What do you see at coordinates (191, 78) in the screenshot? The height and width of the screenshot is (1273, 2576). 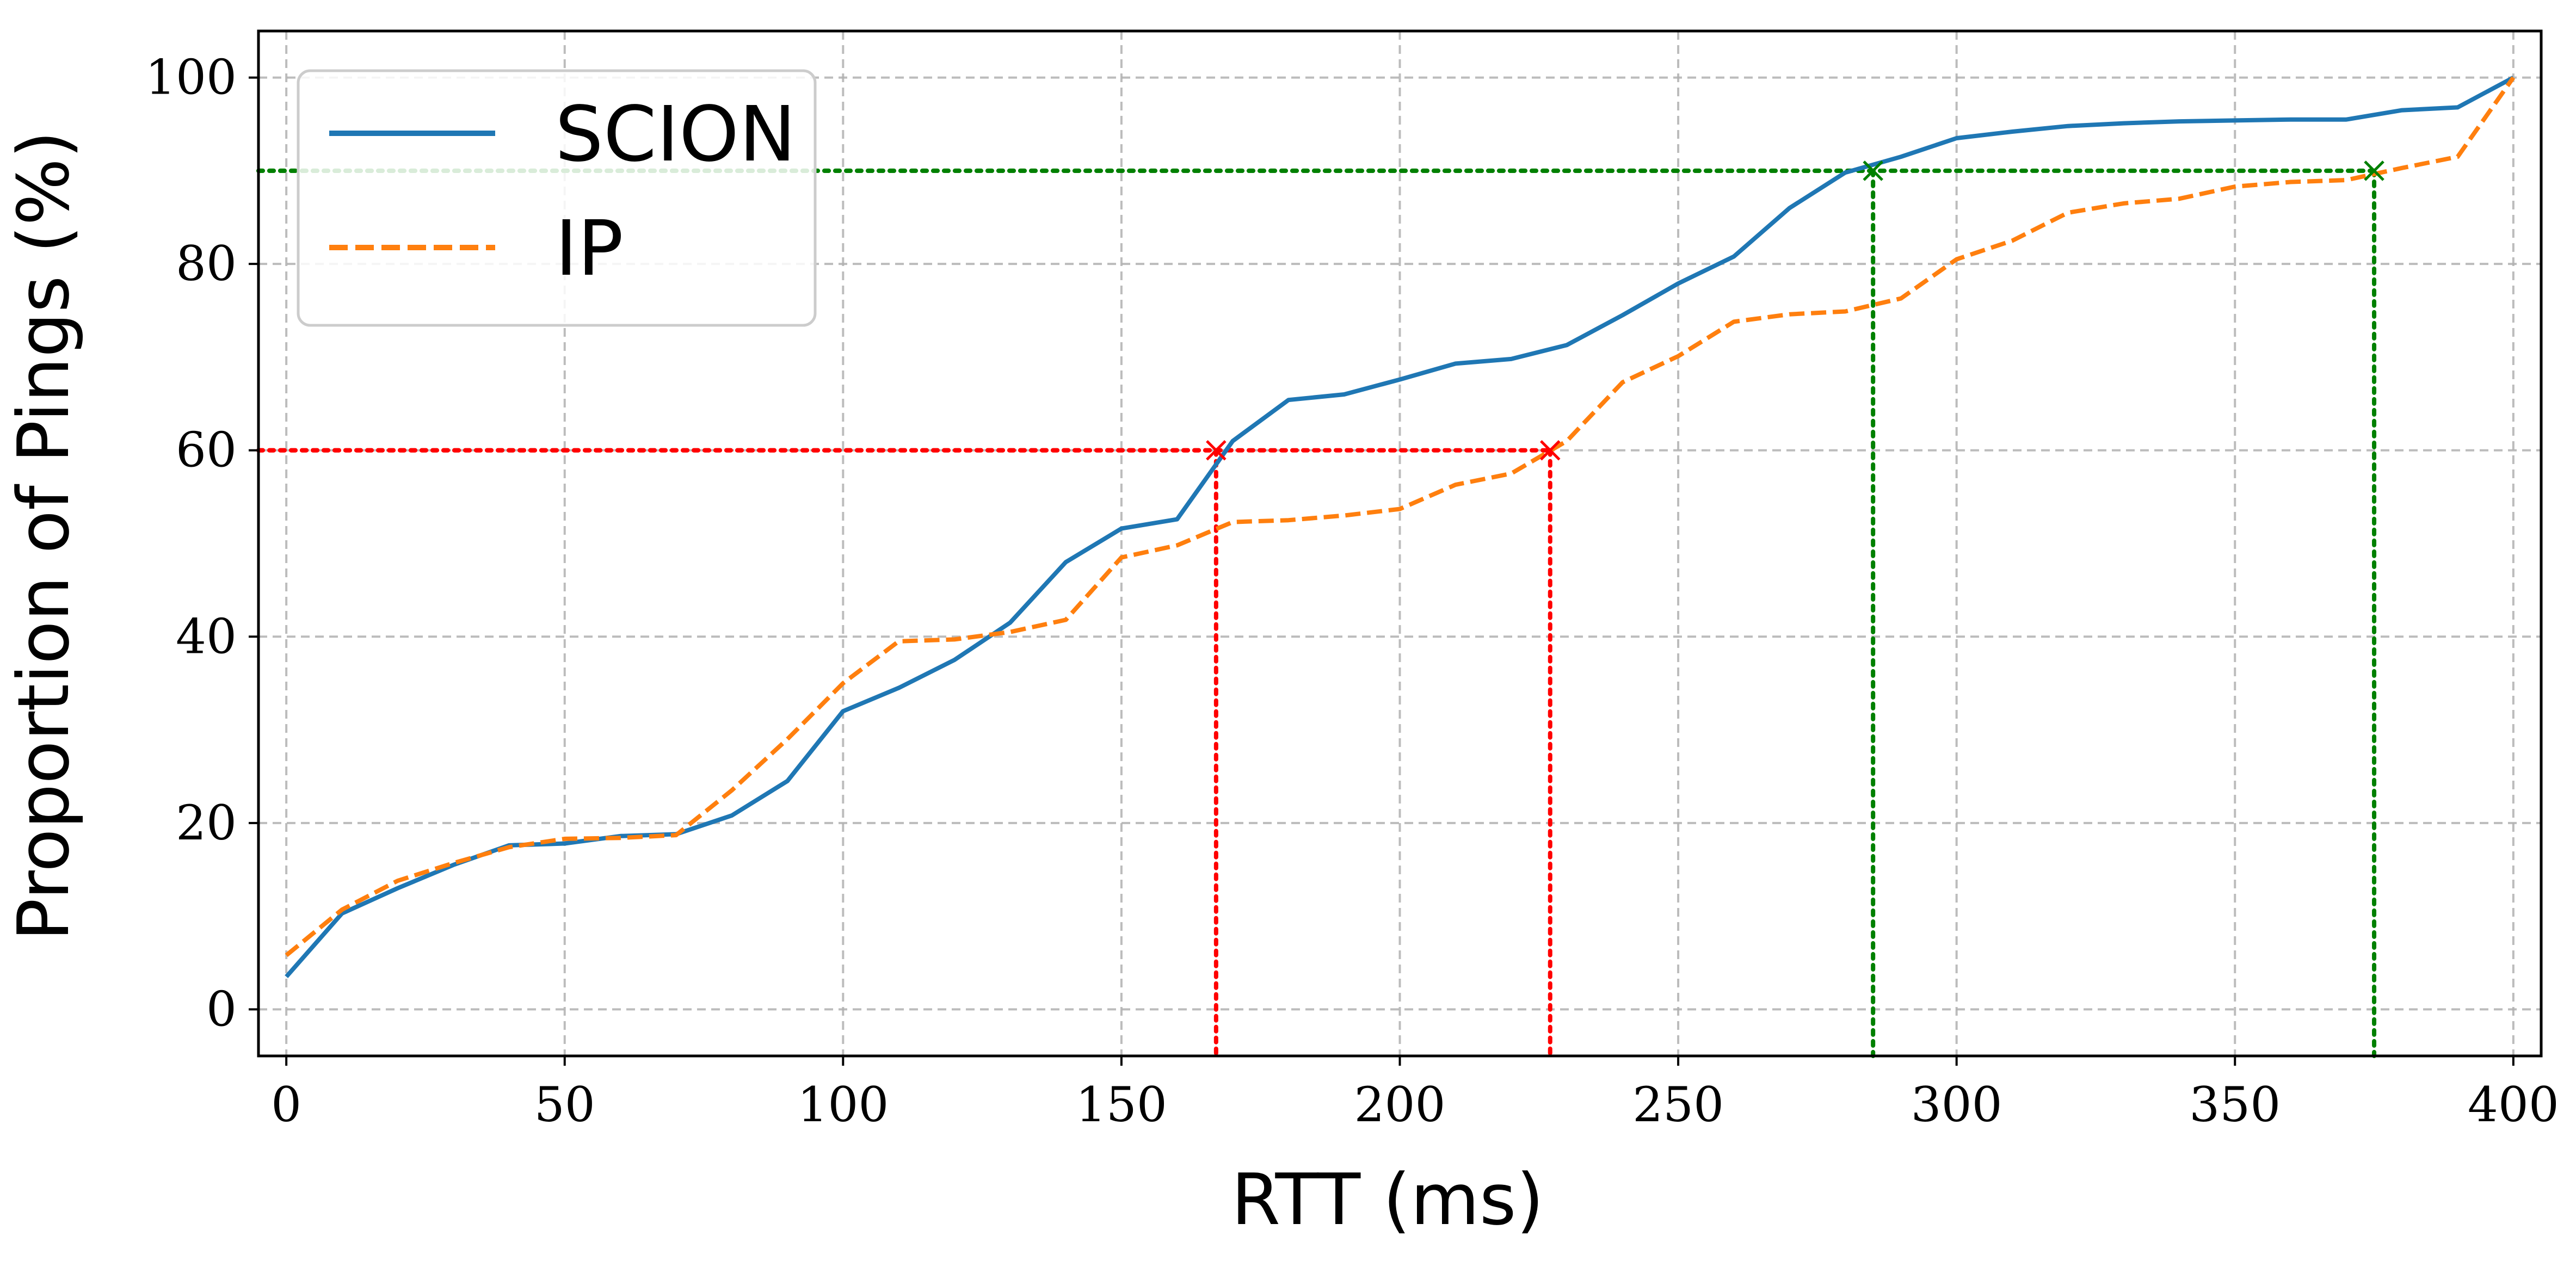 I see `y-tick-label: 100` at bounding box center [191, 78].